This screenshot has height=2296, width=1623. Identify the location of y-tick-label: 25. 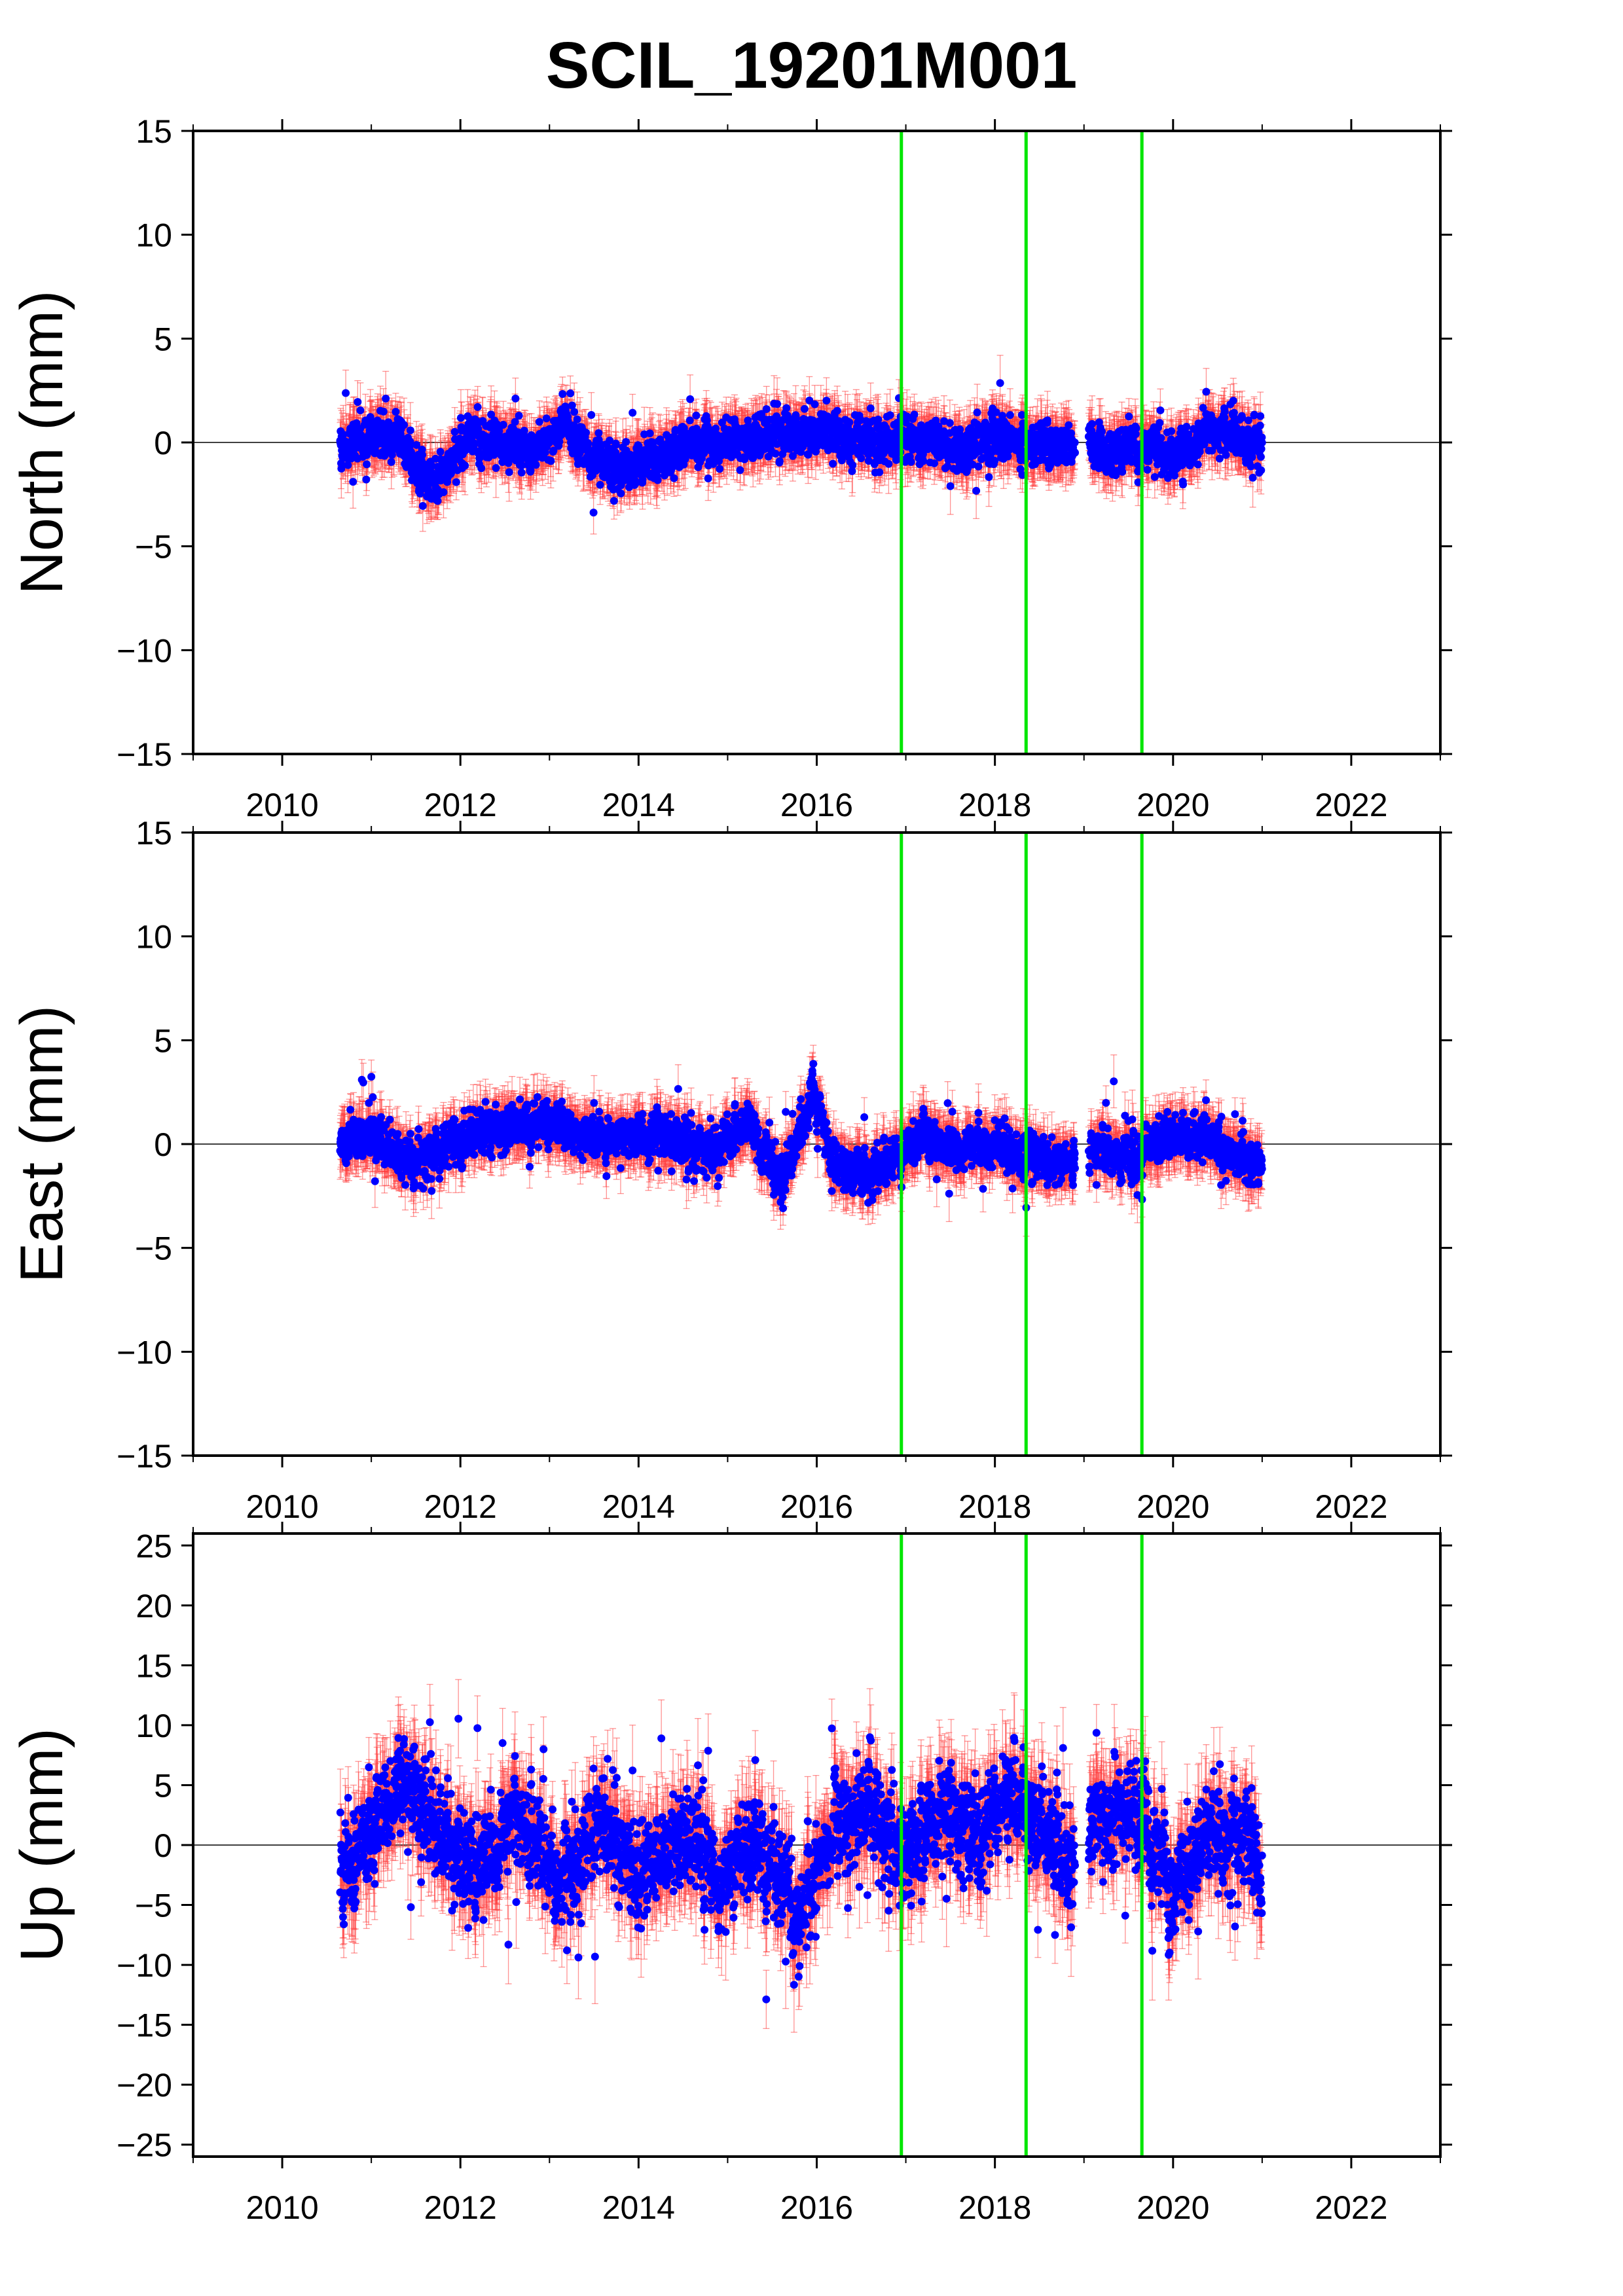
(154, 1546).